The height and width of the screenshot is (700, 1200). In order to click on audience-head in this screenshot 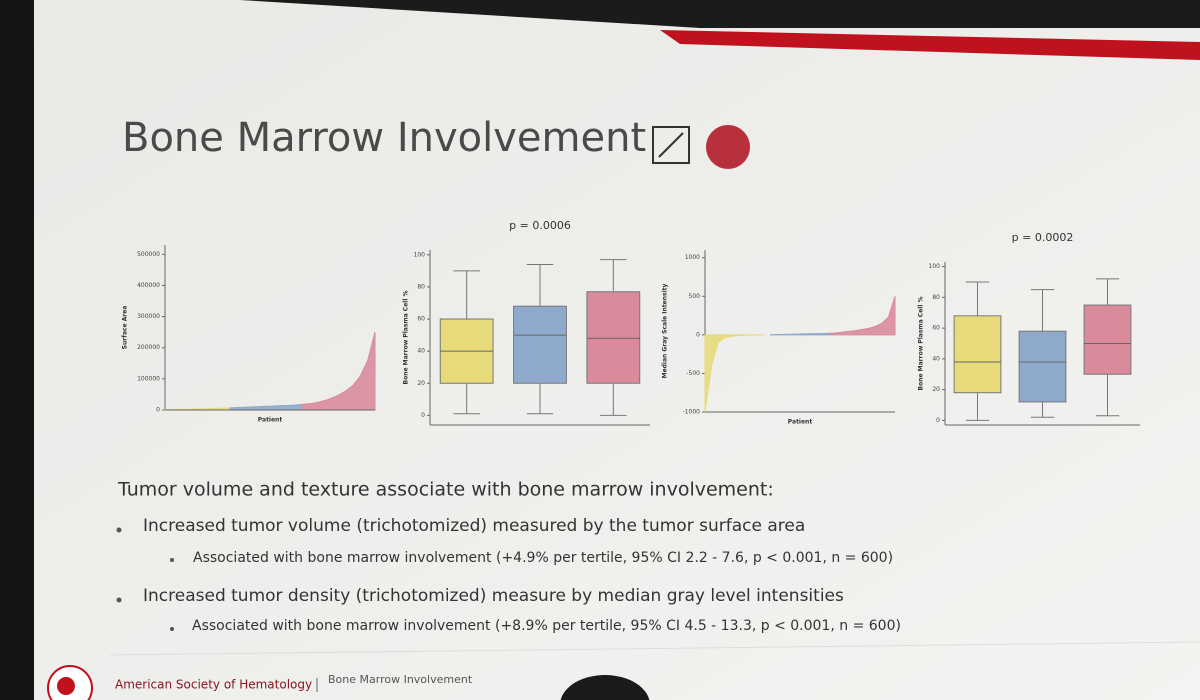, I will do `click(605, 687)`.